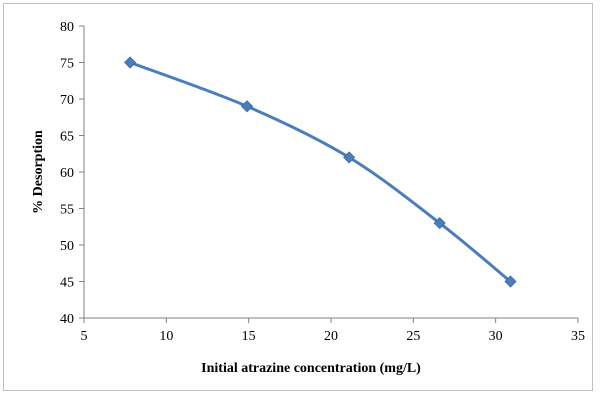 This screenshot has height=395, width=600. I want to click on y-tick-label: 55, so click(67, 210).